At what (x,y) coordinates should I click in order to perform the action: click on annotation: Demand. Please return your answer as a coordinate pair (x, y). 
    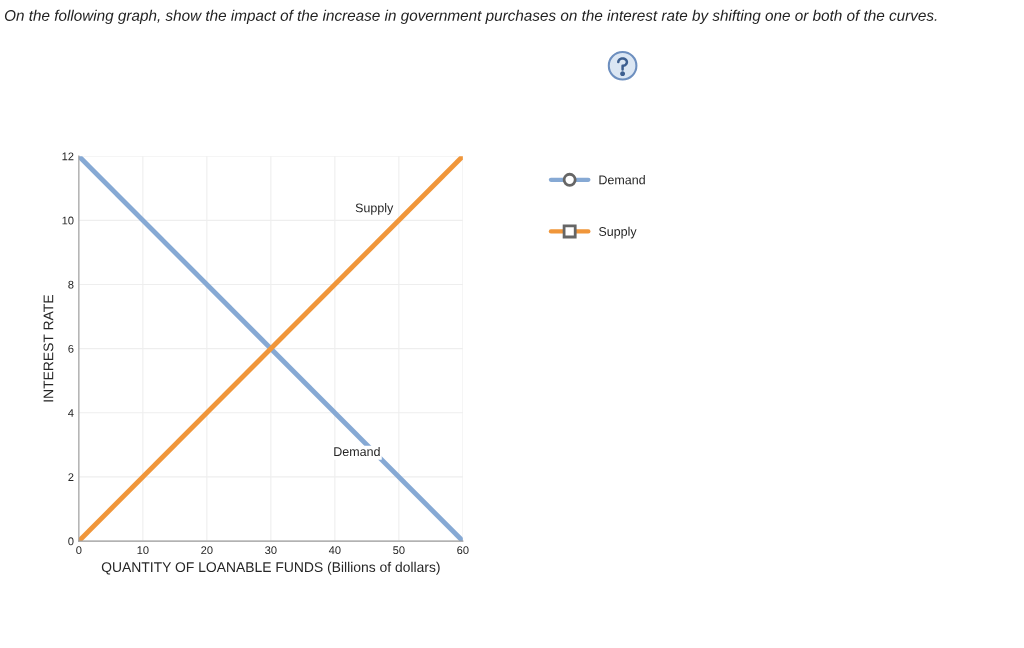
    Looking at the image, I should click on (357, 451).